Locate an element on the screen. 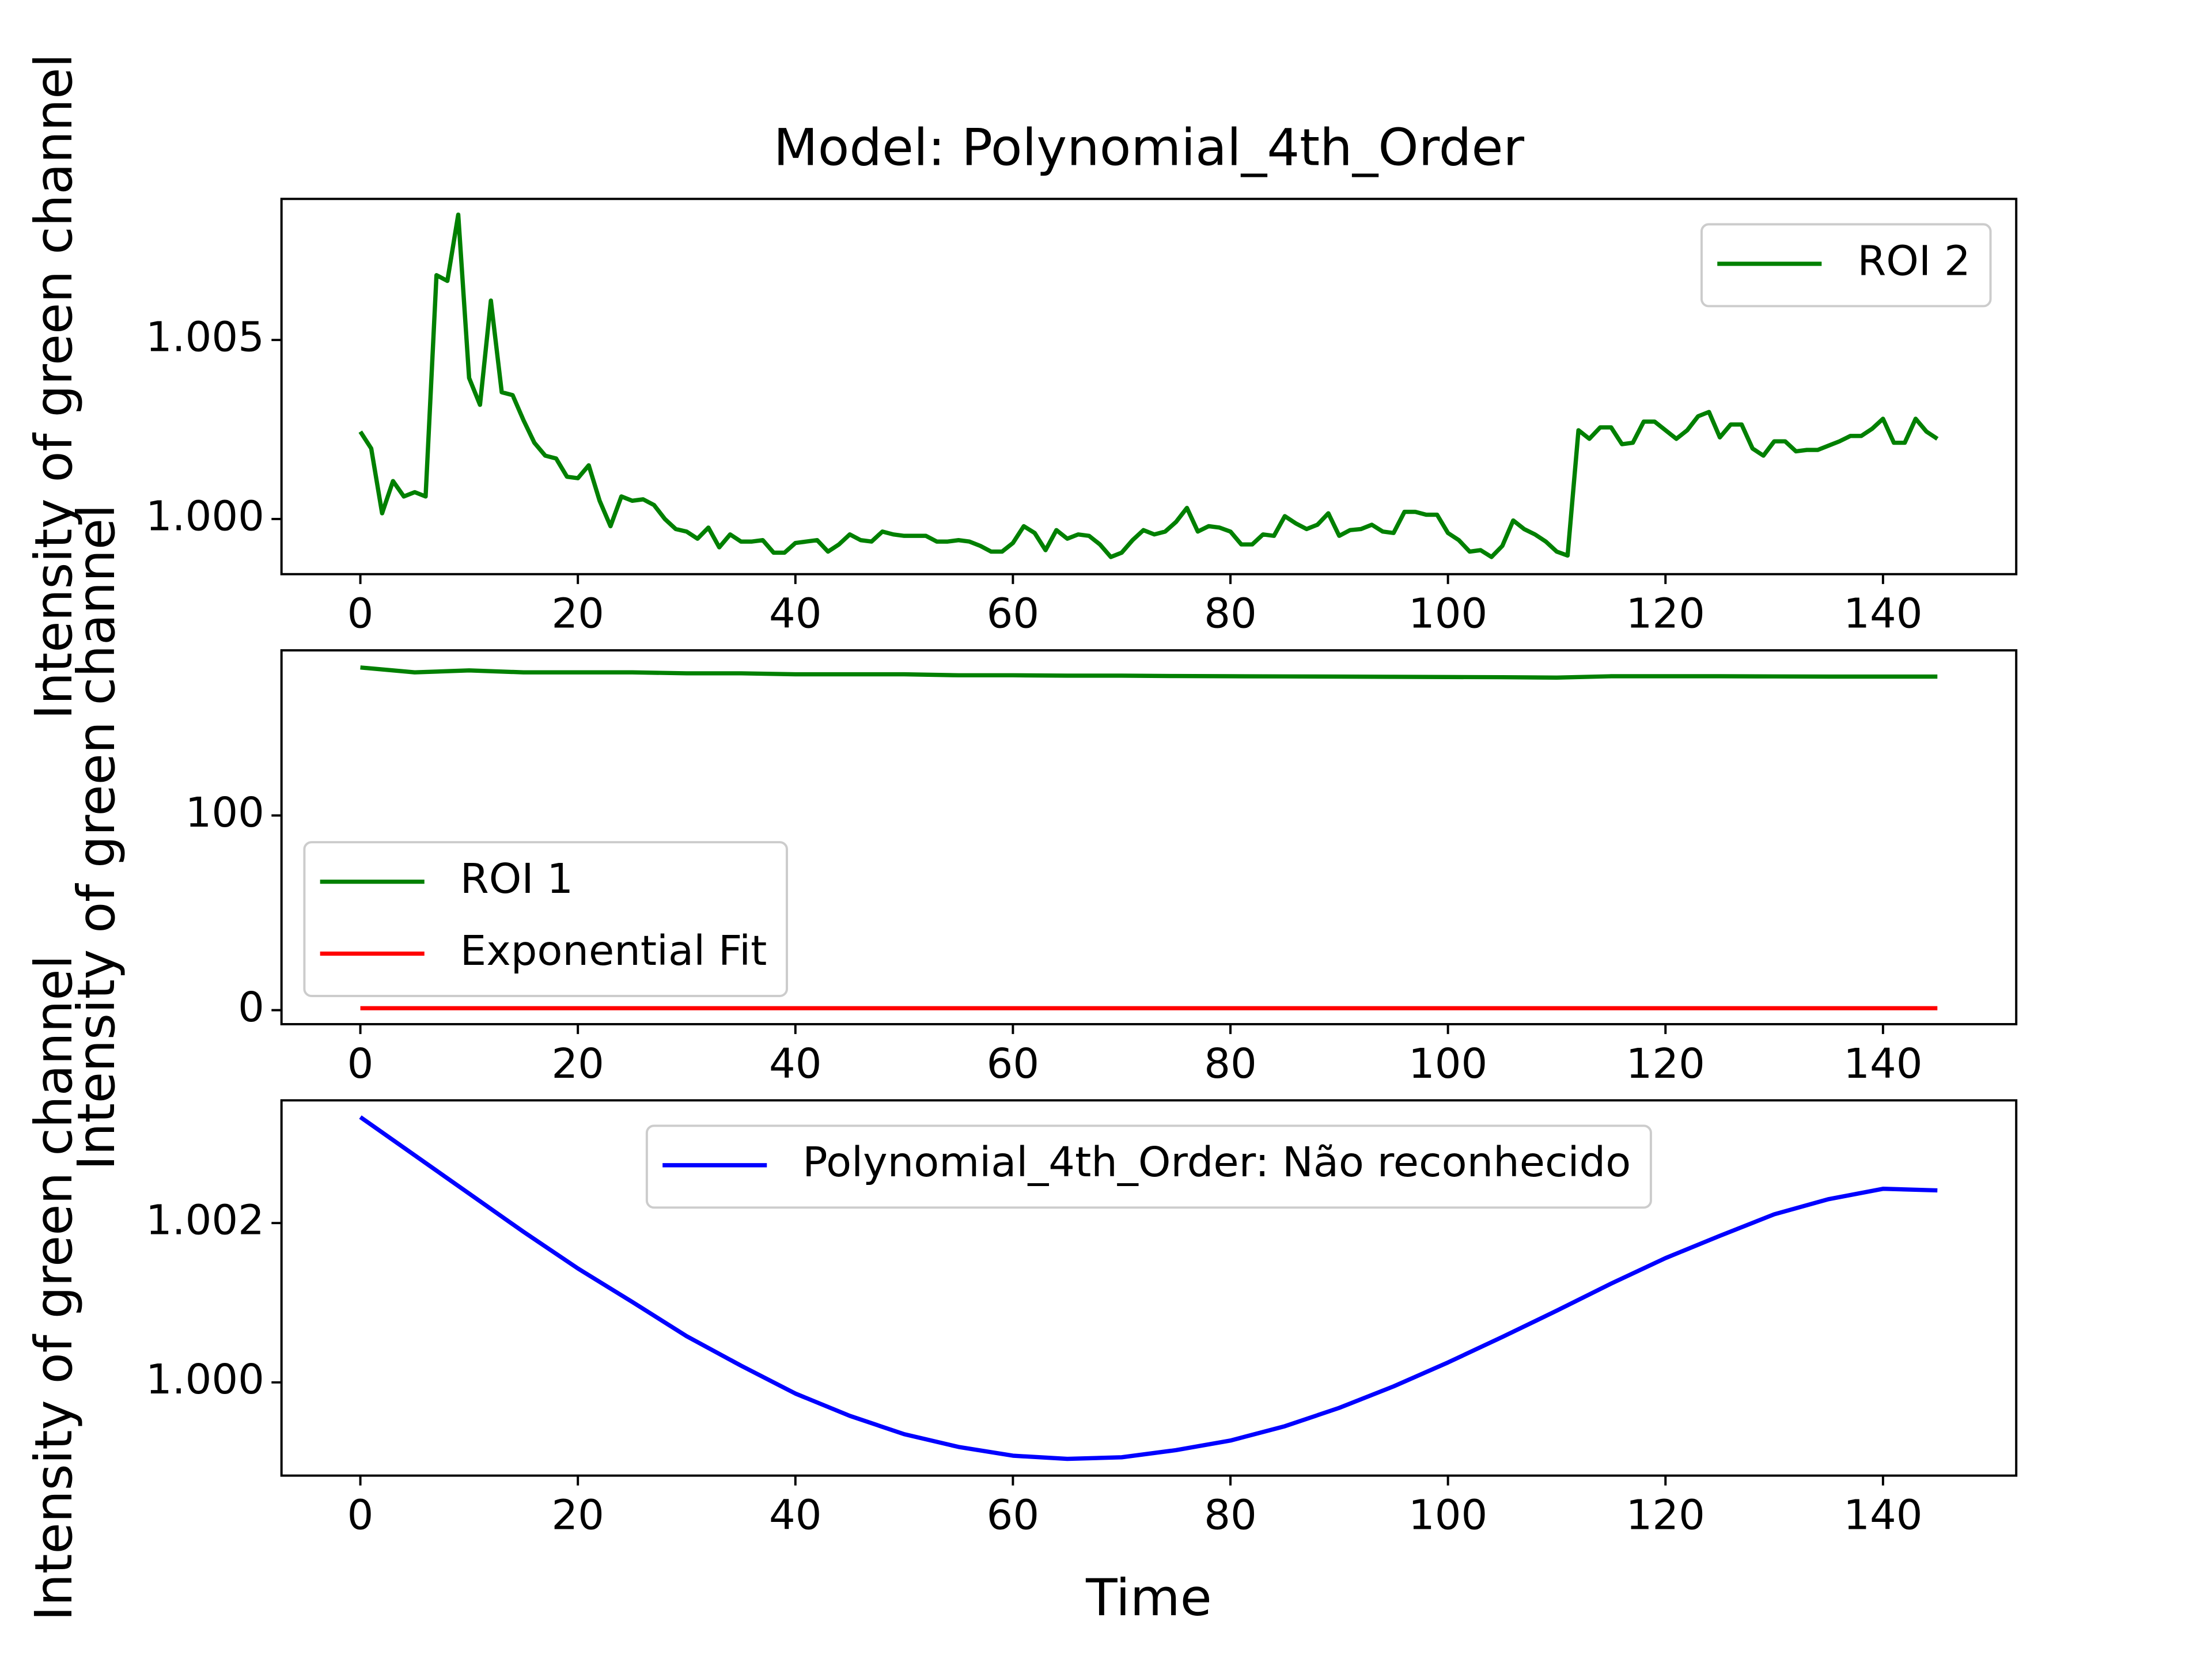  chart-title: Model: Polynomial_4th_Order is located at coordinates (1149, 147).